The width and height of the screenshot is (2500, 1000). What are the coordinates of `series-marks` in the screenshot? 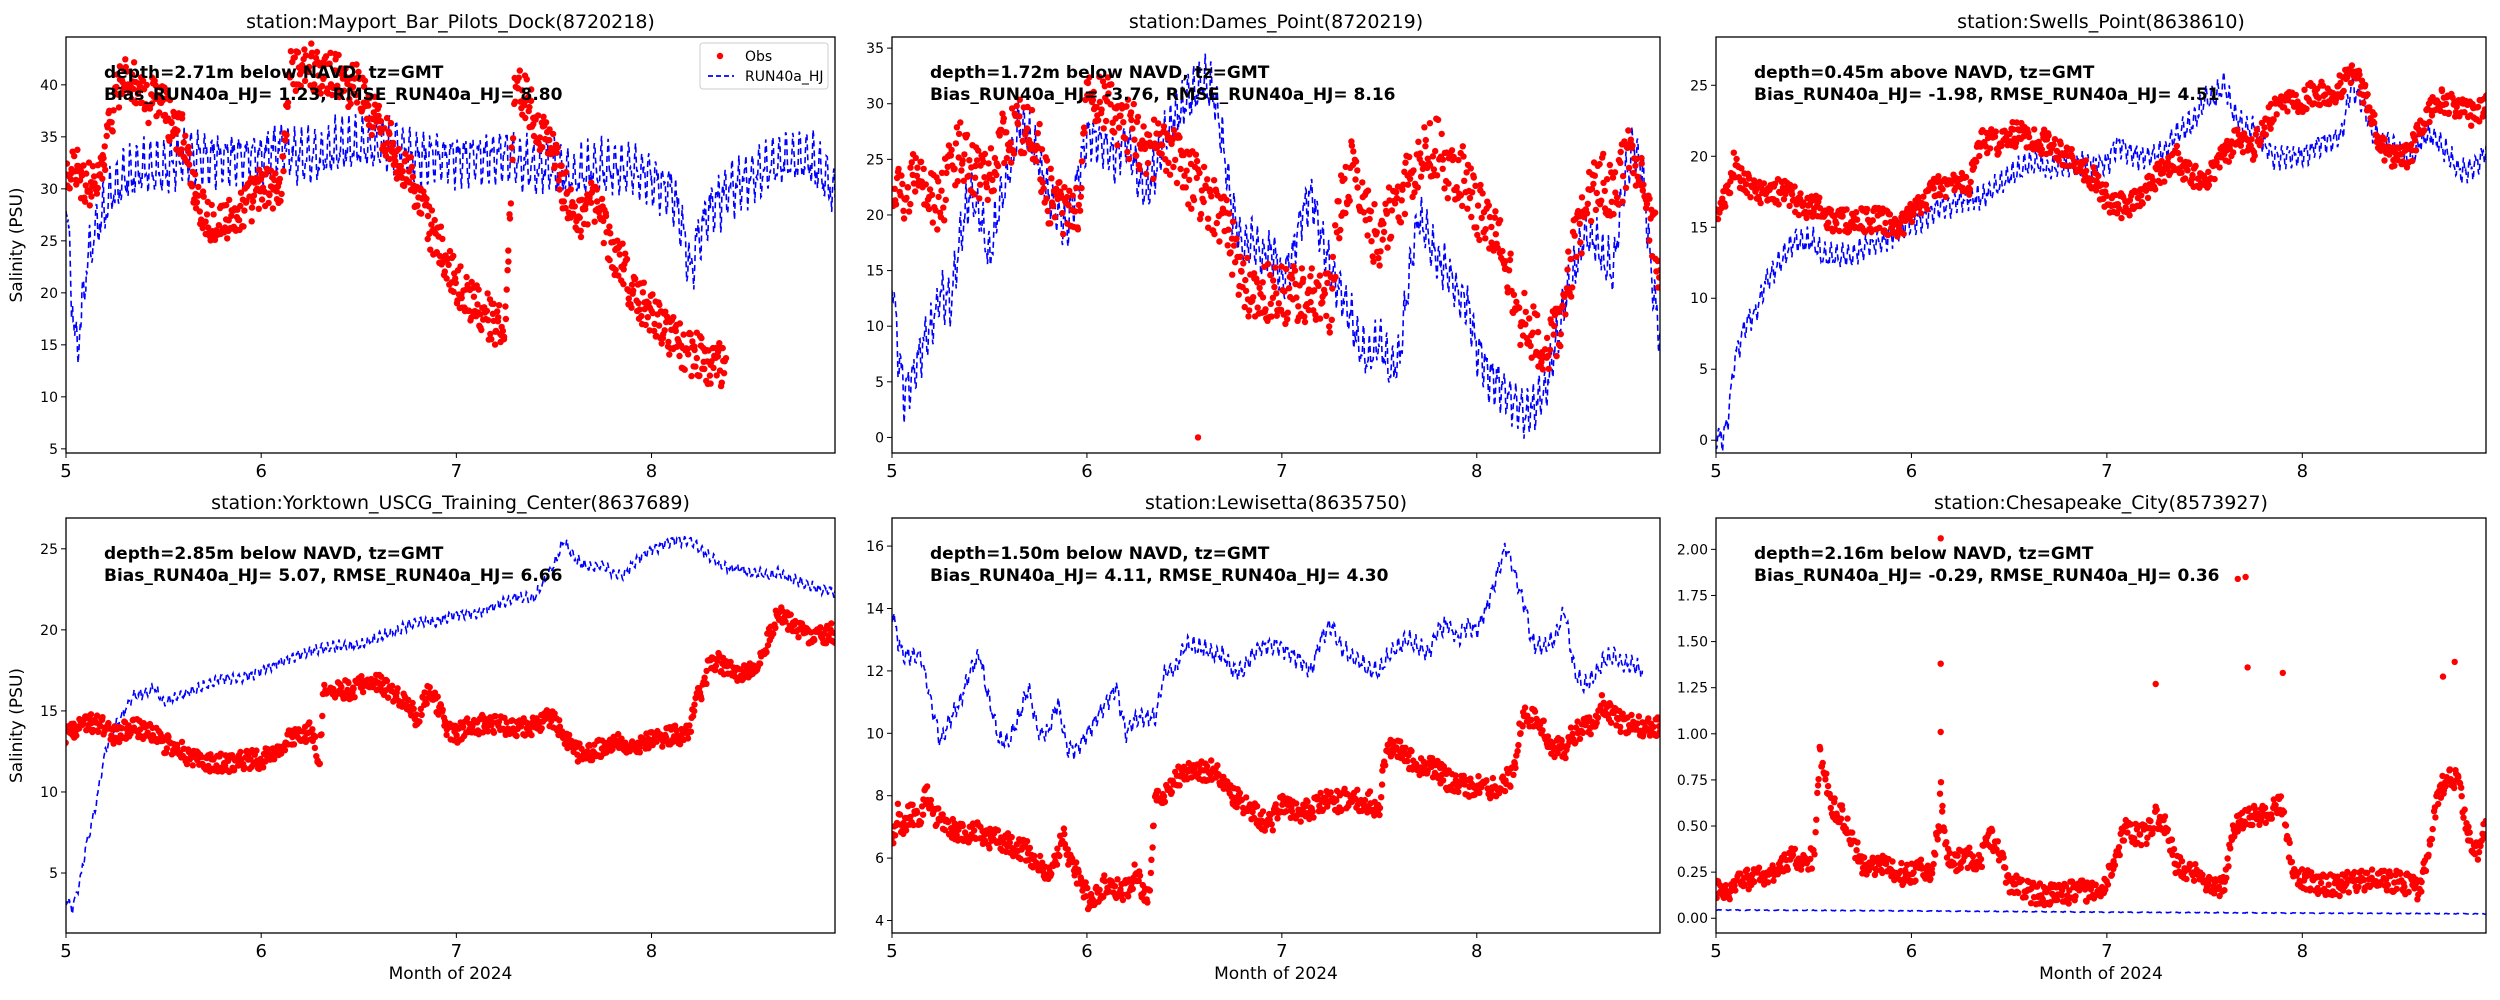 It's located at (2101, 257).